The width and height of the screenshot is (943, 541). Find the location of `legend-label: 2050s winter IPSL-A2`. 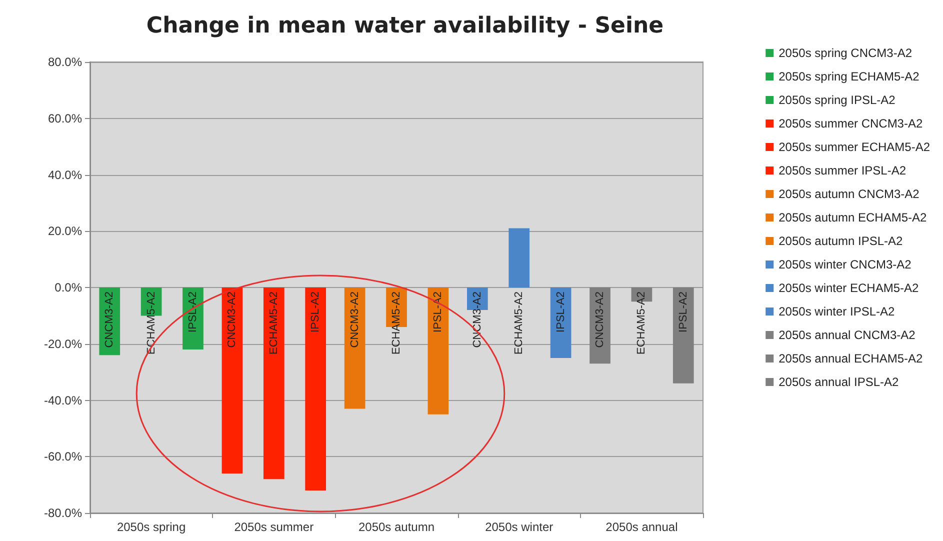

legend-label: 2050s winter IPSL-A2 is located at coordinates (837, 311).